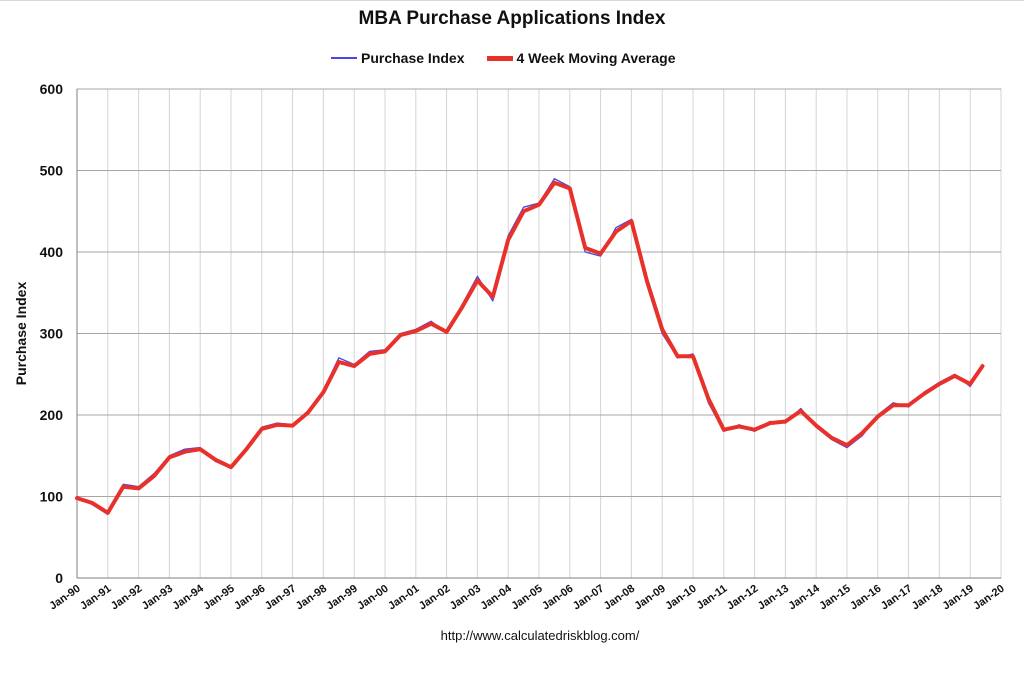  What do you see at coordinates (596, 58) in the screenshot?
I see `legend-label-moving-average: 4 Week Moving Average` at bounding box center [596, 58].